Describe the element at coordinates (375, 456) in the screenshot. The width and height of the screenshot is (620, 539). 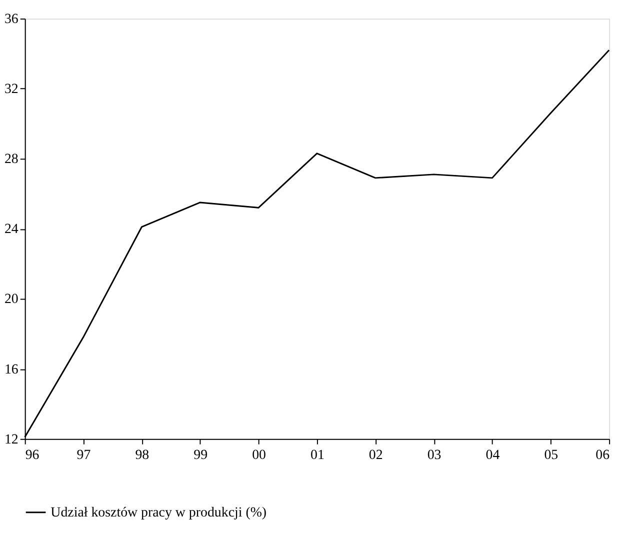
I see `x-tick-label: 02` at that location.